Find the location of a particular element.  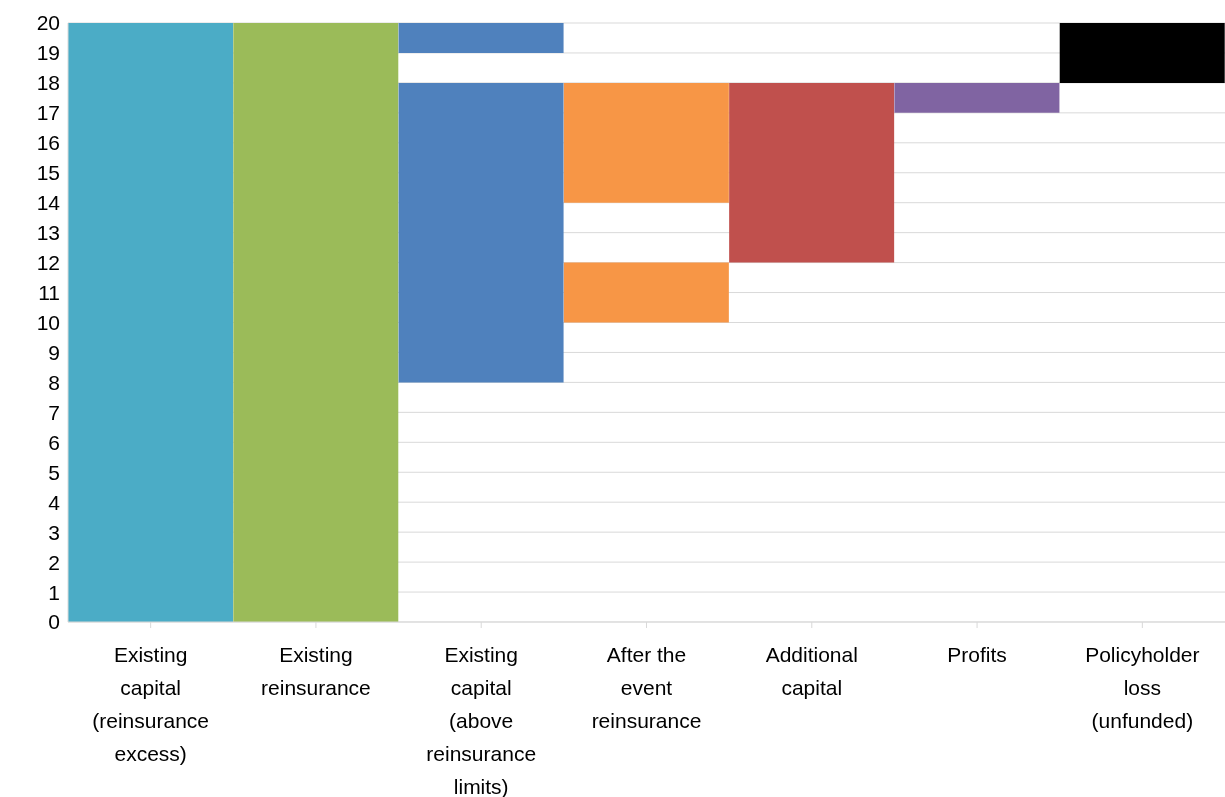

y-tick-label: 4 is located at coordinates (54, 502).